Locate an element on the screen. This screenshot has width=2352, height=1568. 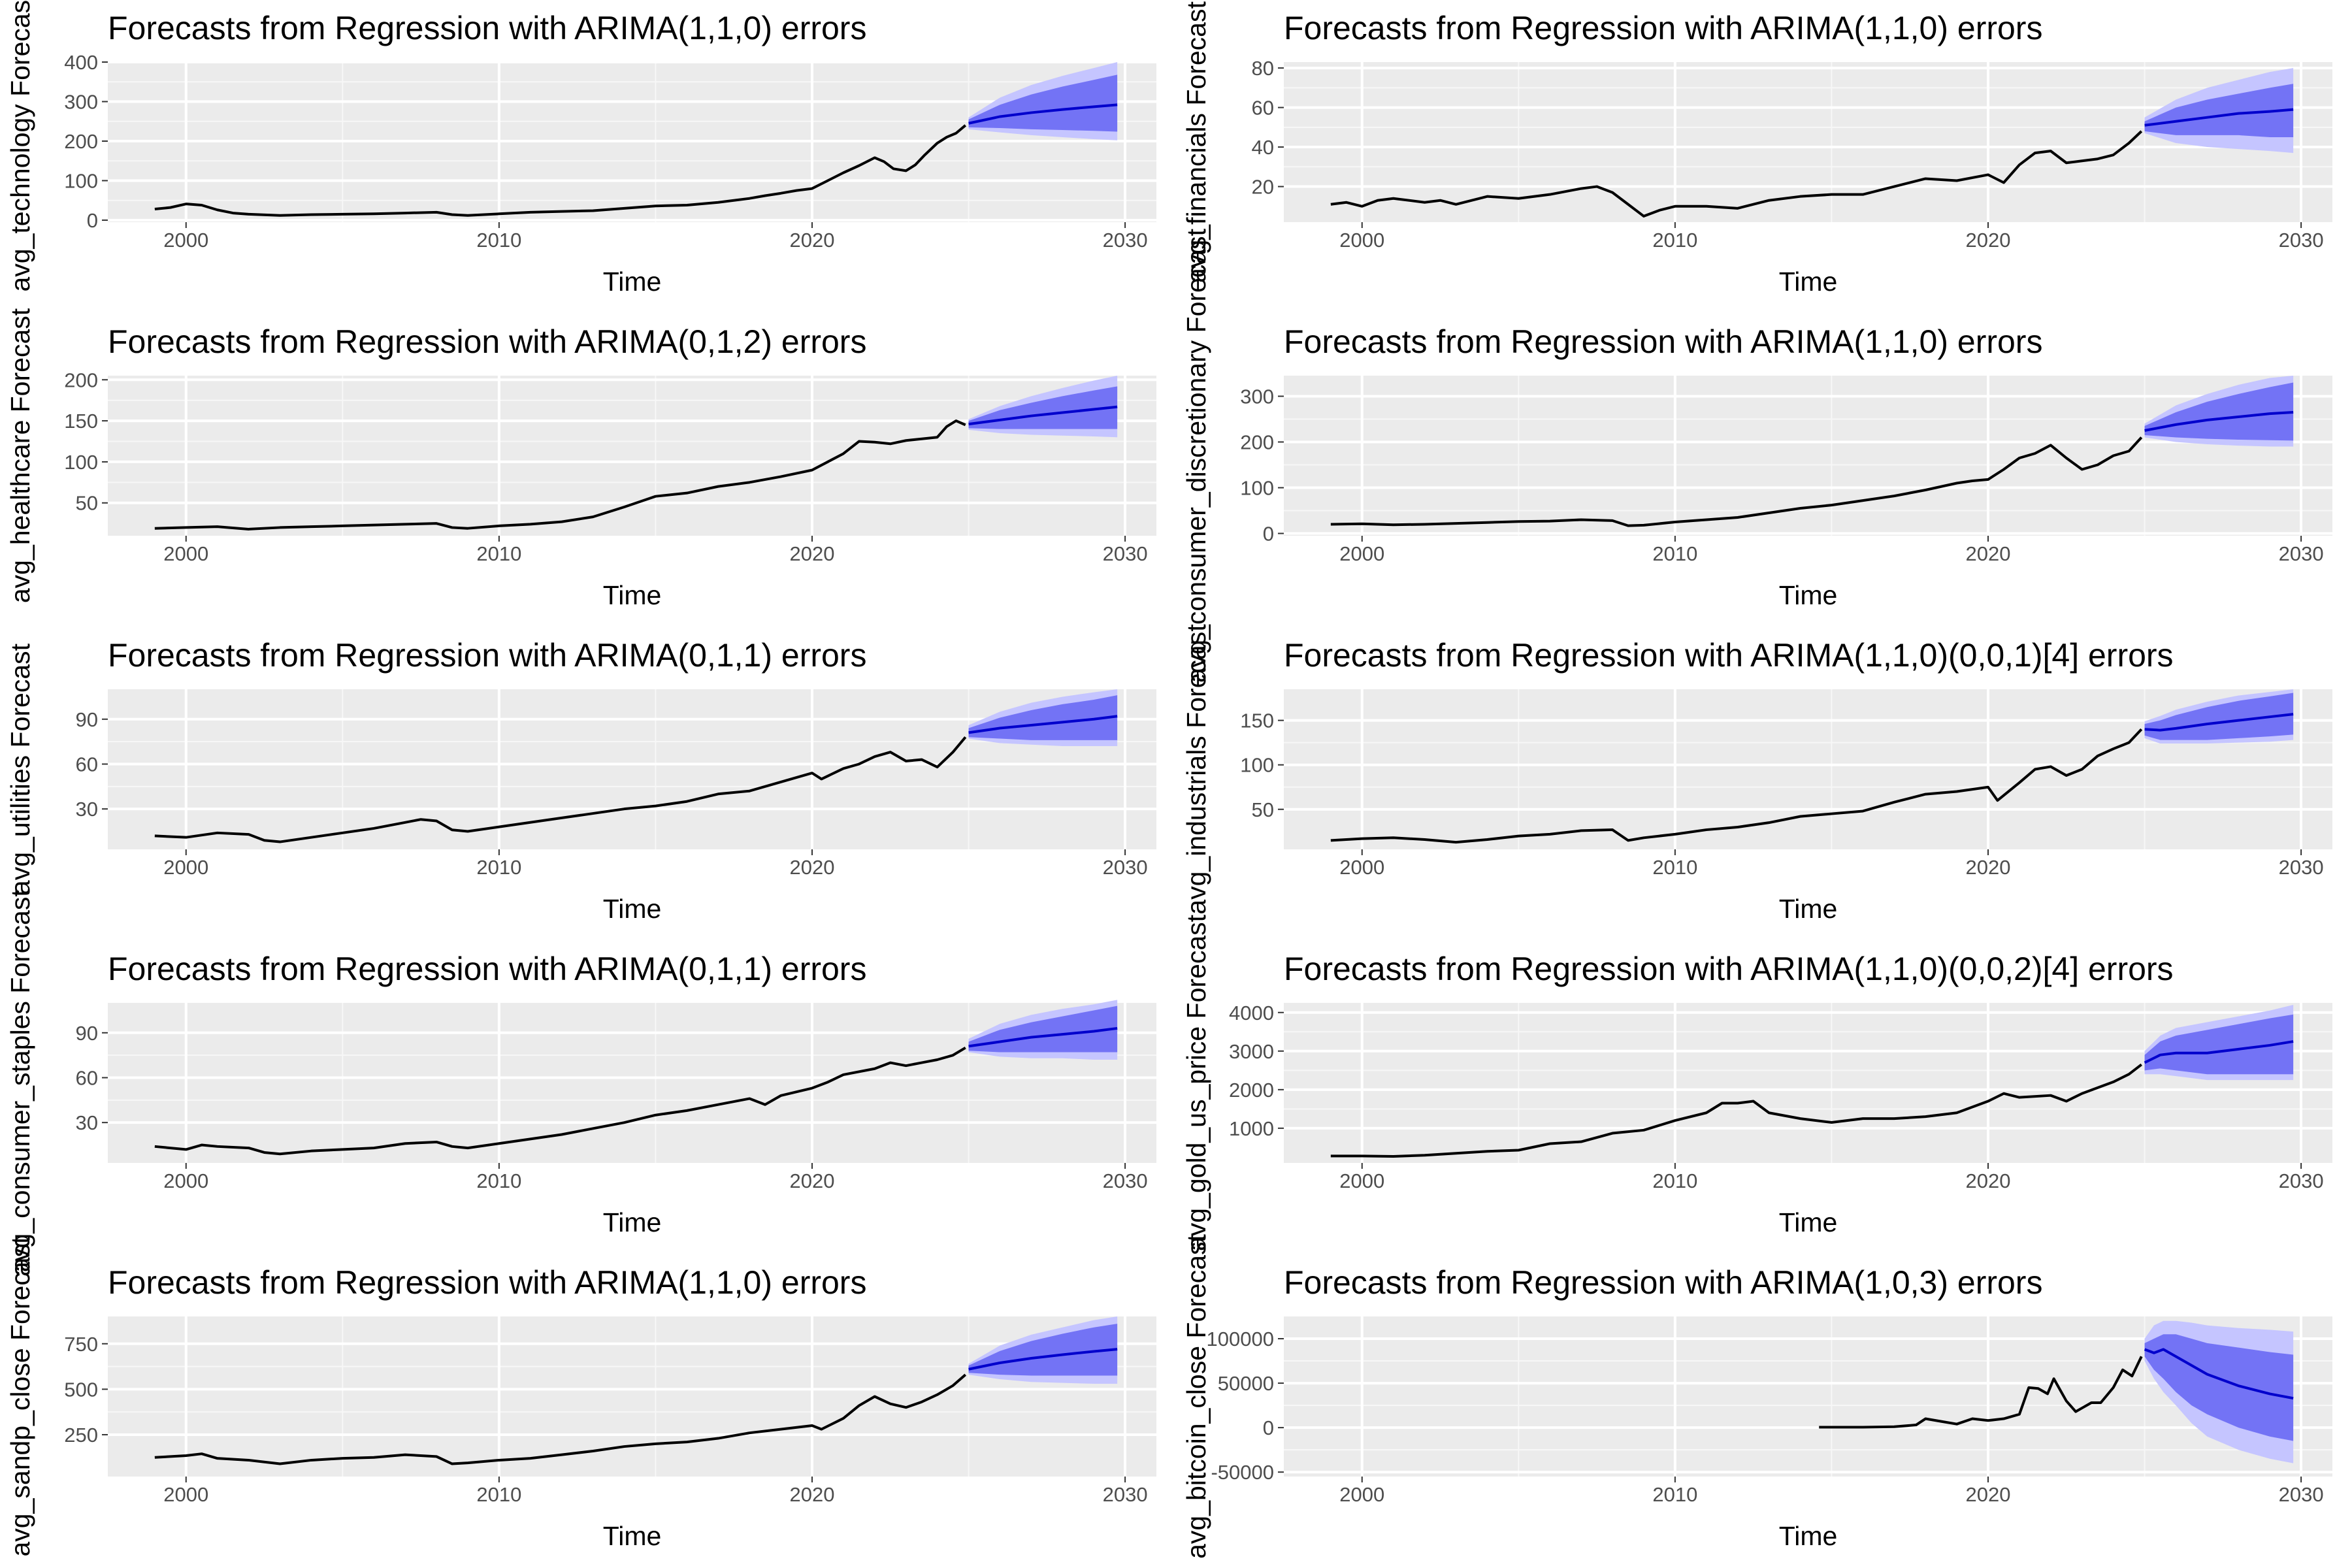
y-tick-label: 500 is located at coordinates (81, 1389).